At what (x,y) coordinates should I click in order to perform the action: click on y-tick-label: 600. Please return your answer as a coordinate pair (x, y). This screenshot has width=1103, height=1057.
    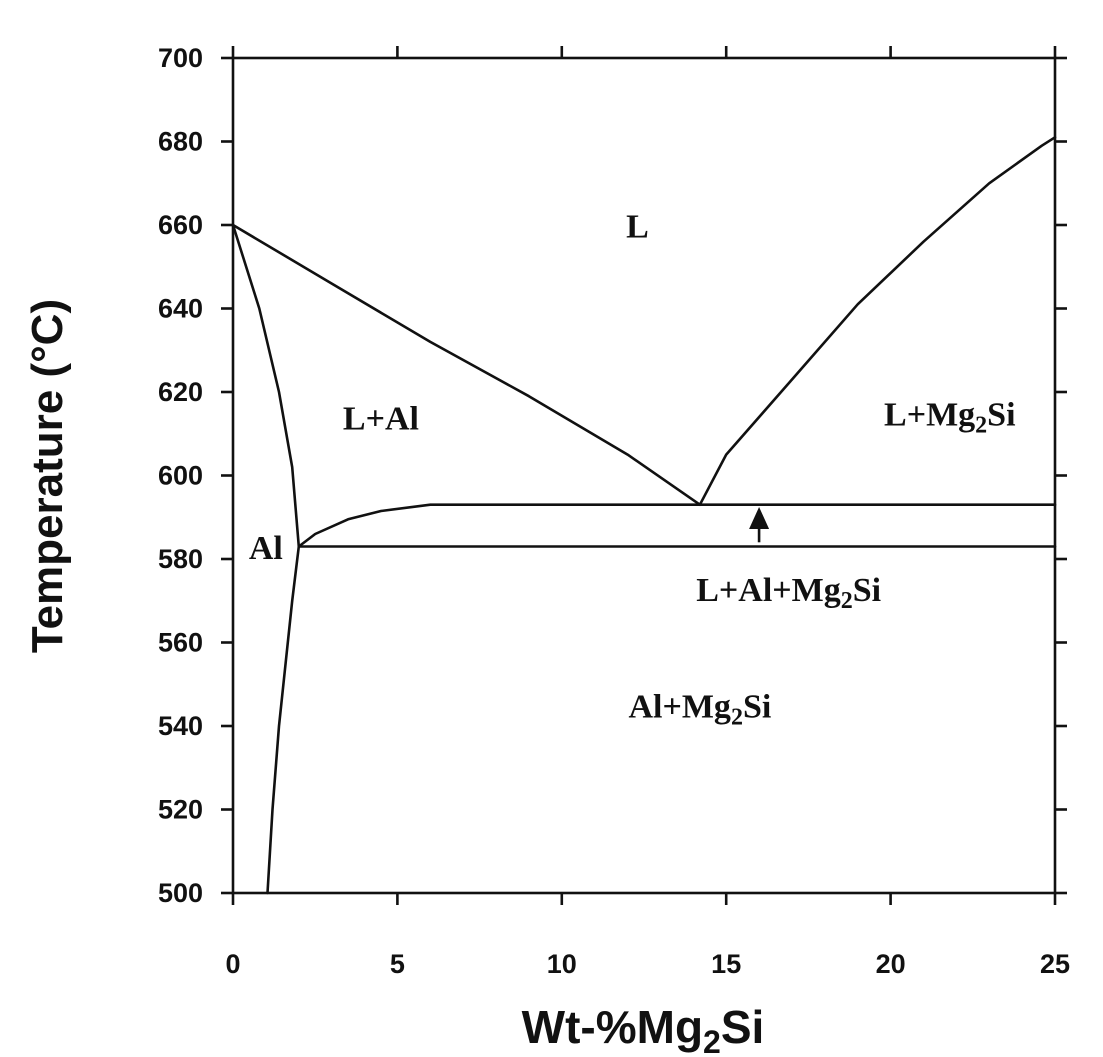
    Looking at the image, I should click on (180, 476).